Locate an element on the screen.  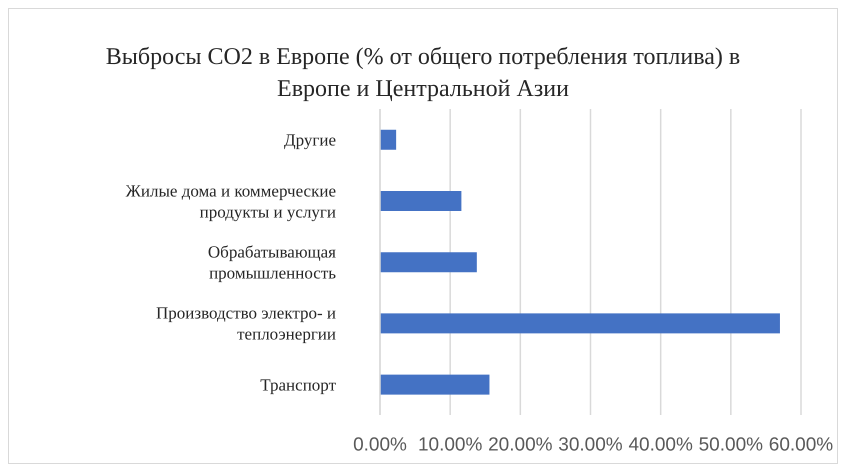
x-tick-label: 30.00% is located at coordinates (590, 445).